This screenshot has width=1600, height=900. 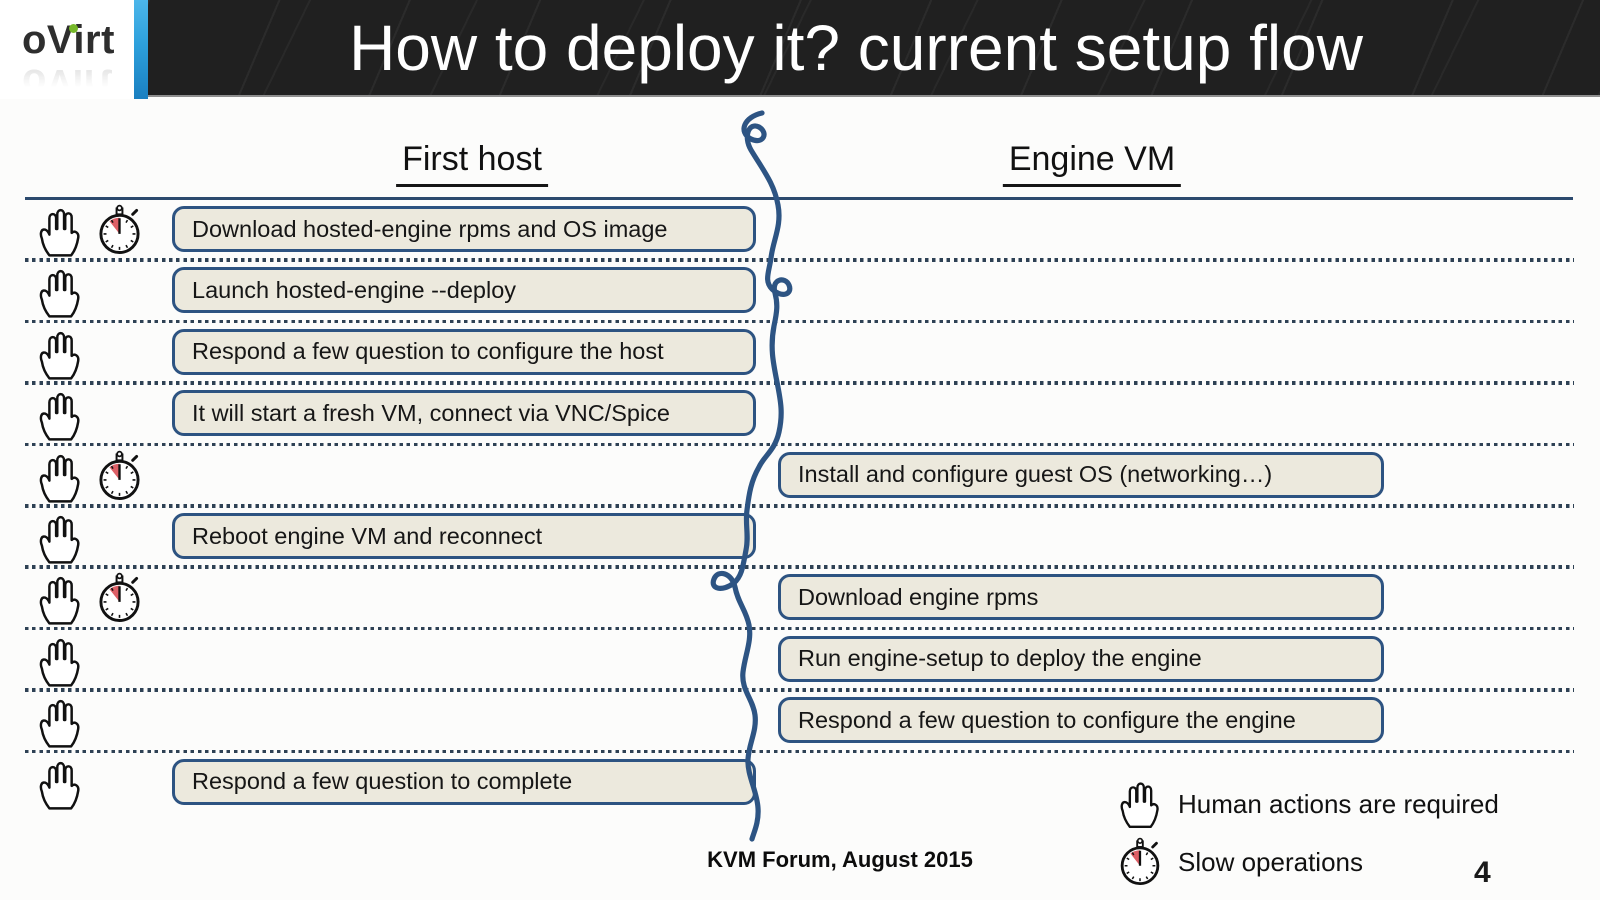 What do you see at coordinates (918, 596) in the screenshot?
I see `step-label: Download engine rpms` at bounding box center [918, 596].